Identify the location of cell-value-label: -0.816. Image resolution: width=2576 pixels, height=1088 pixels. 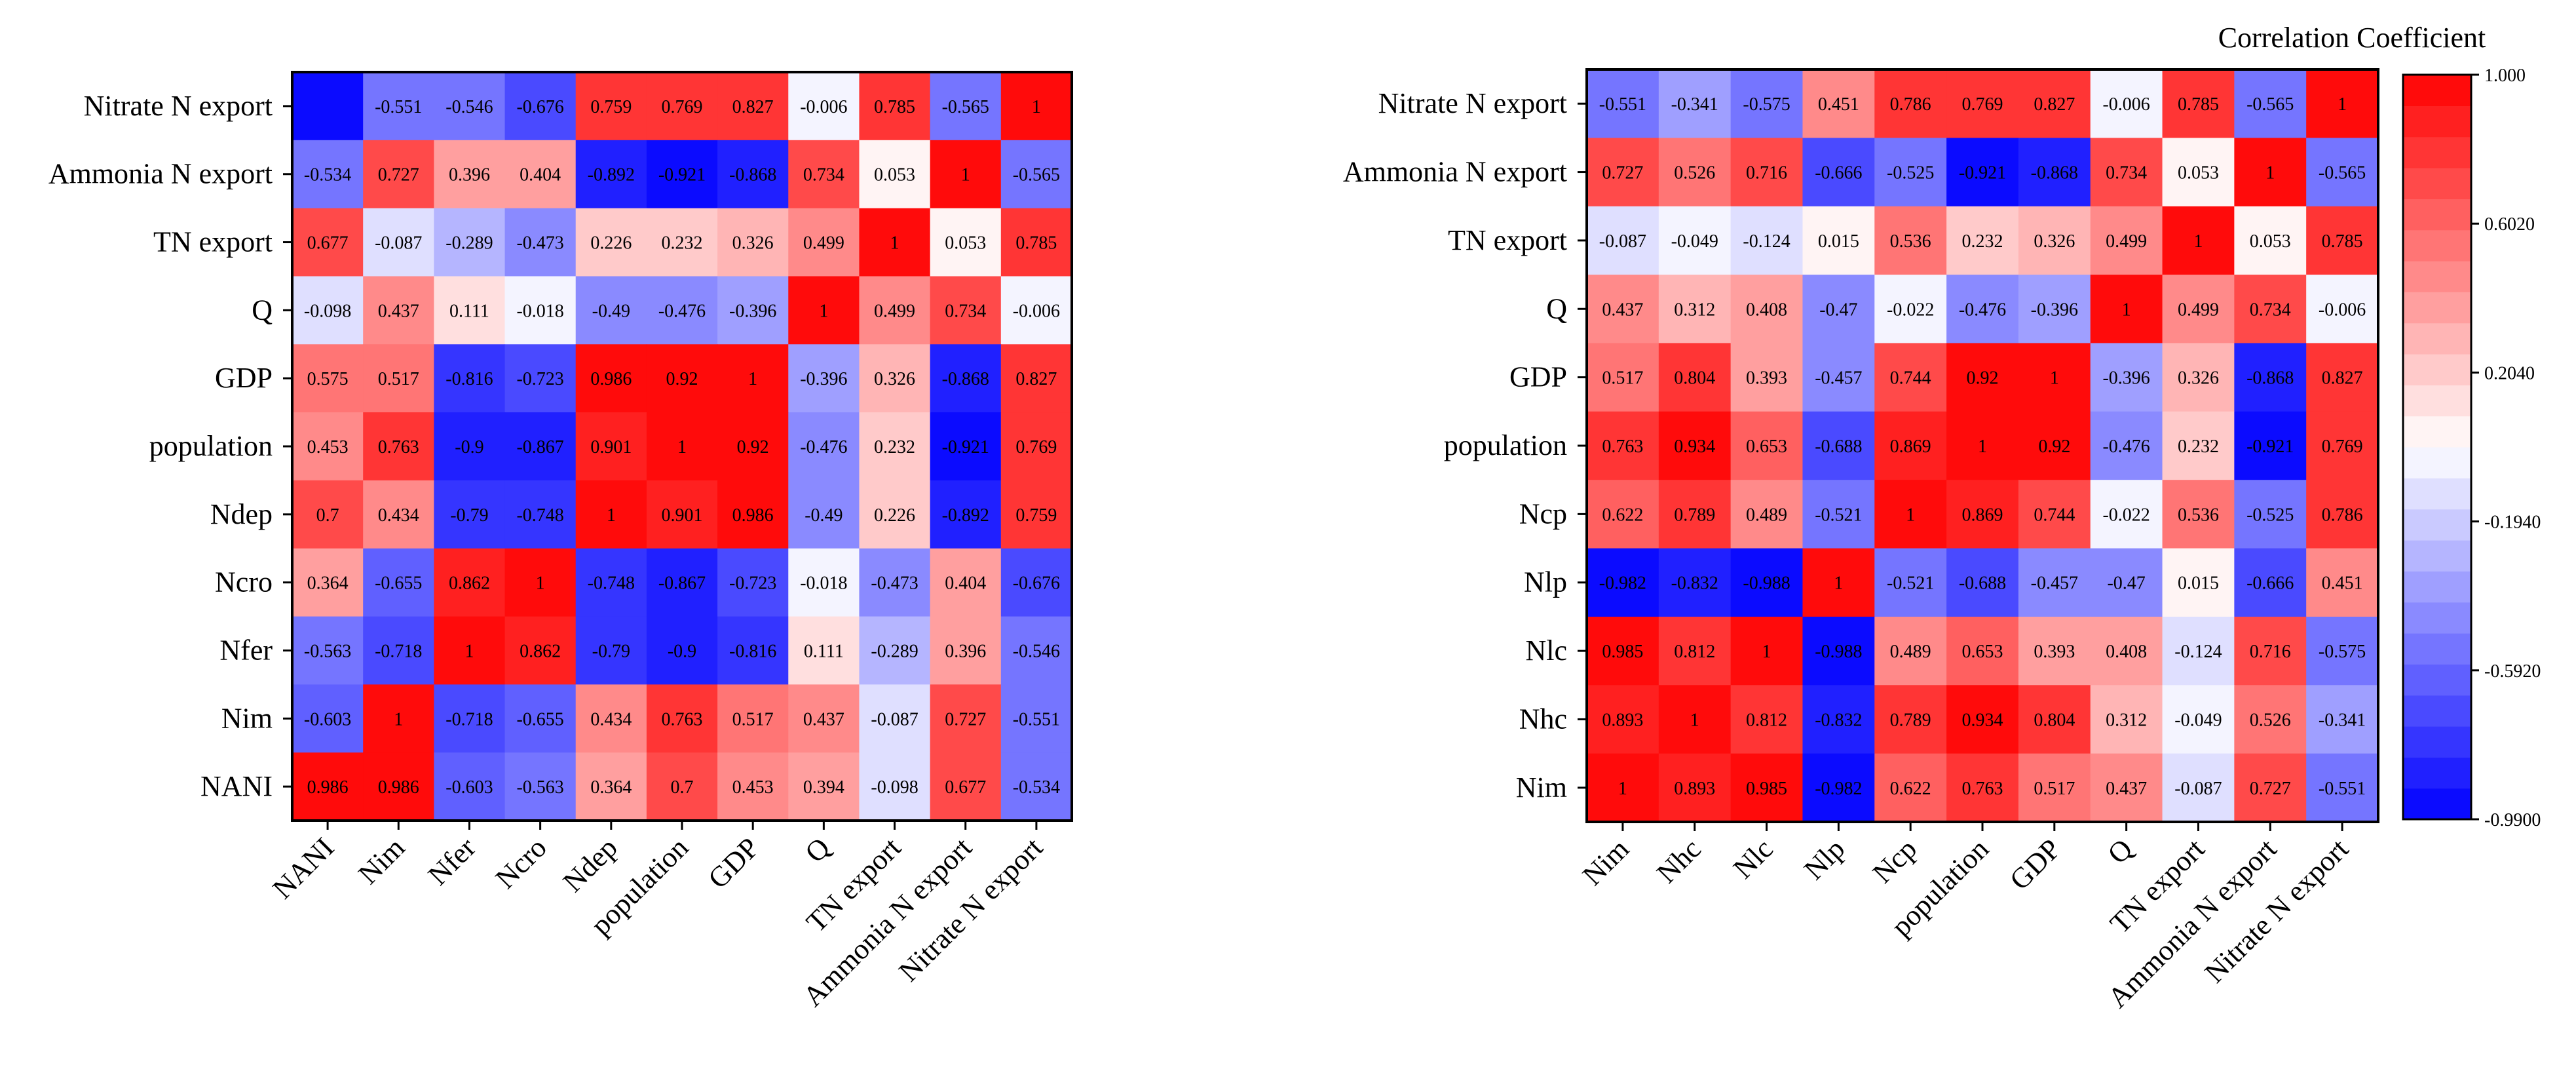
(469, 379).